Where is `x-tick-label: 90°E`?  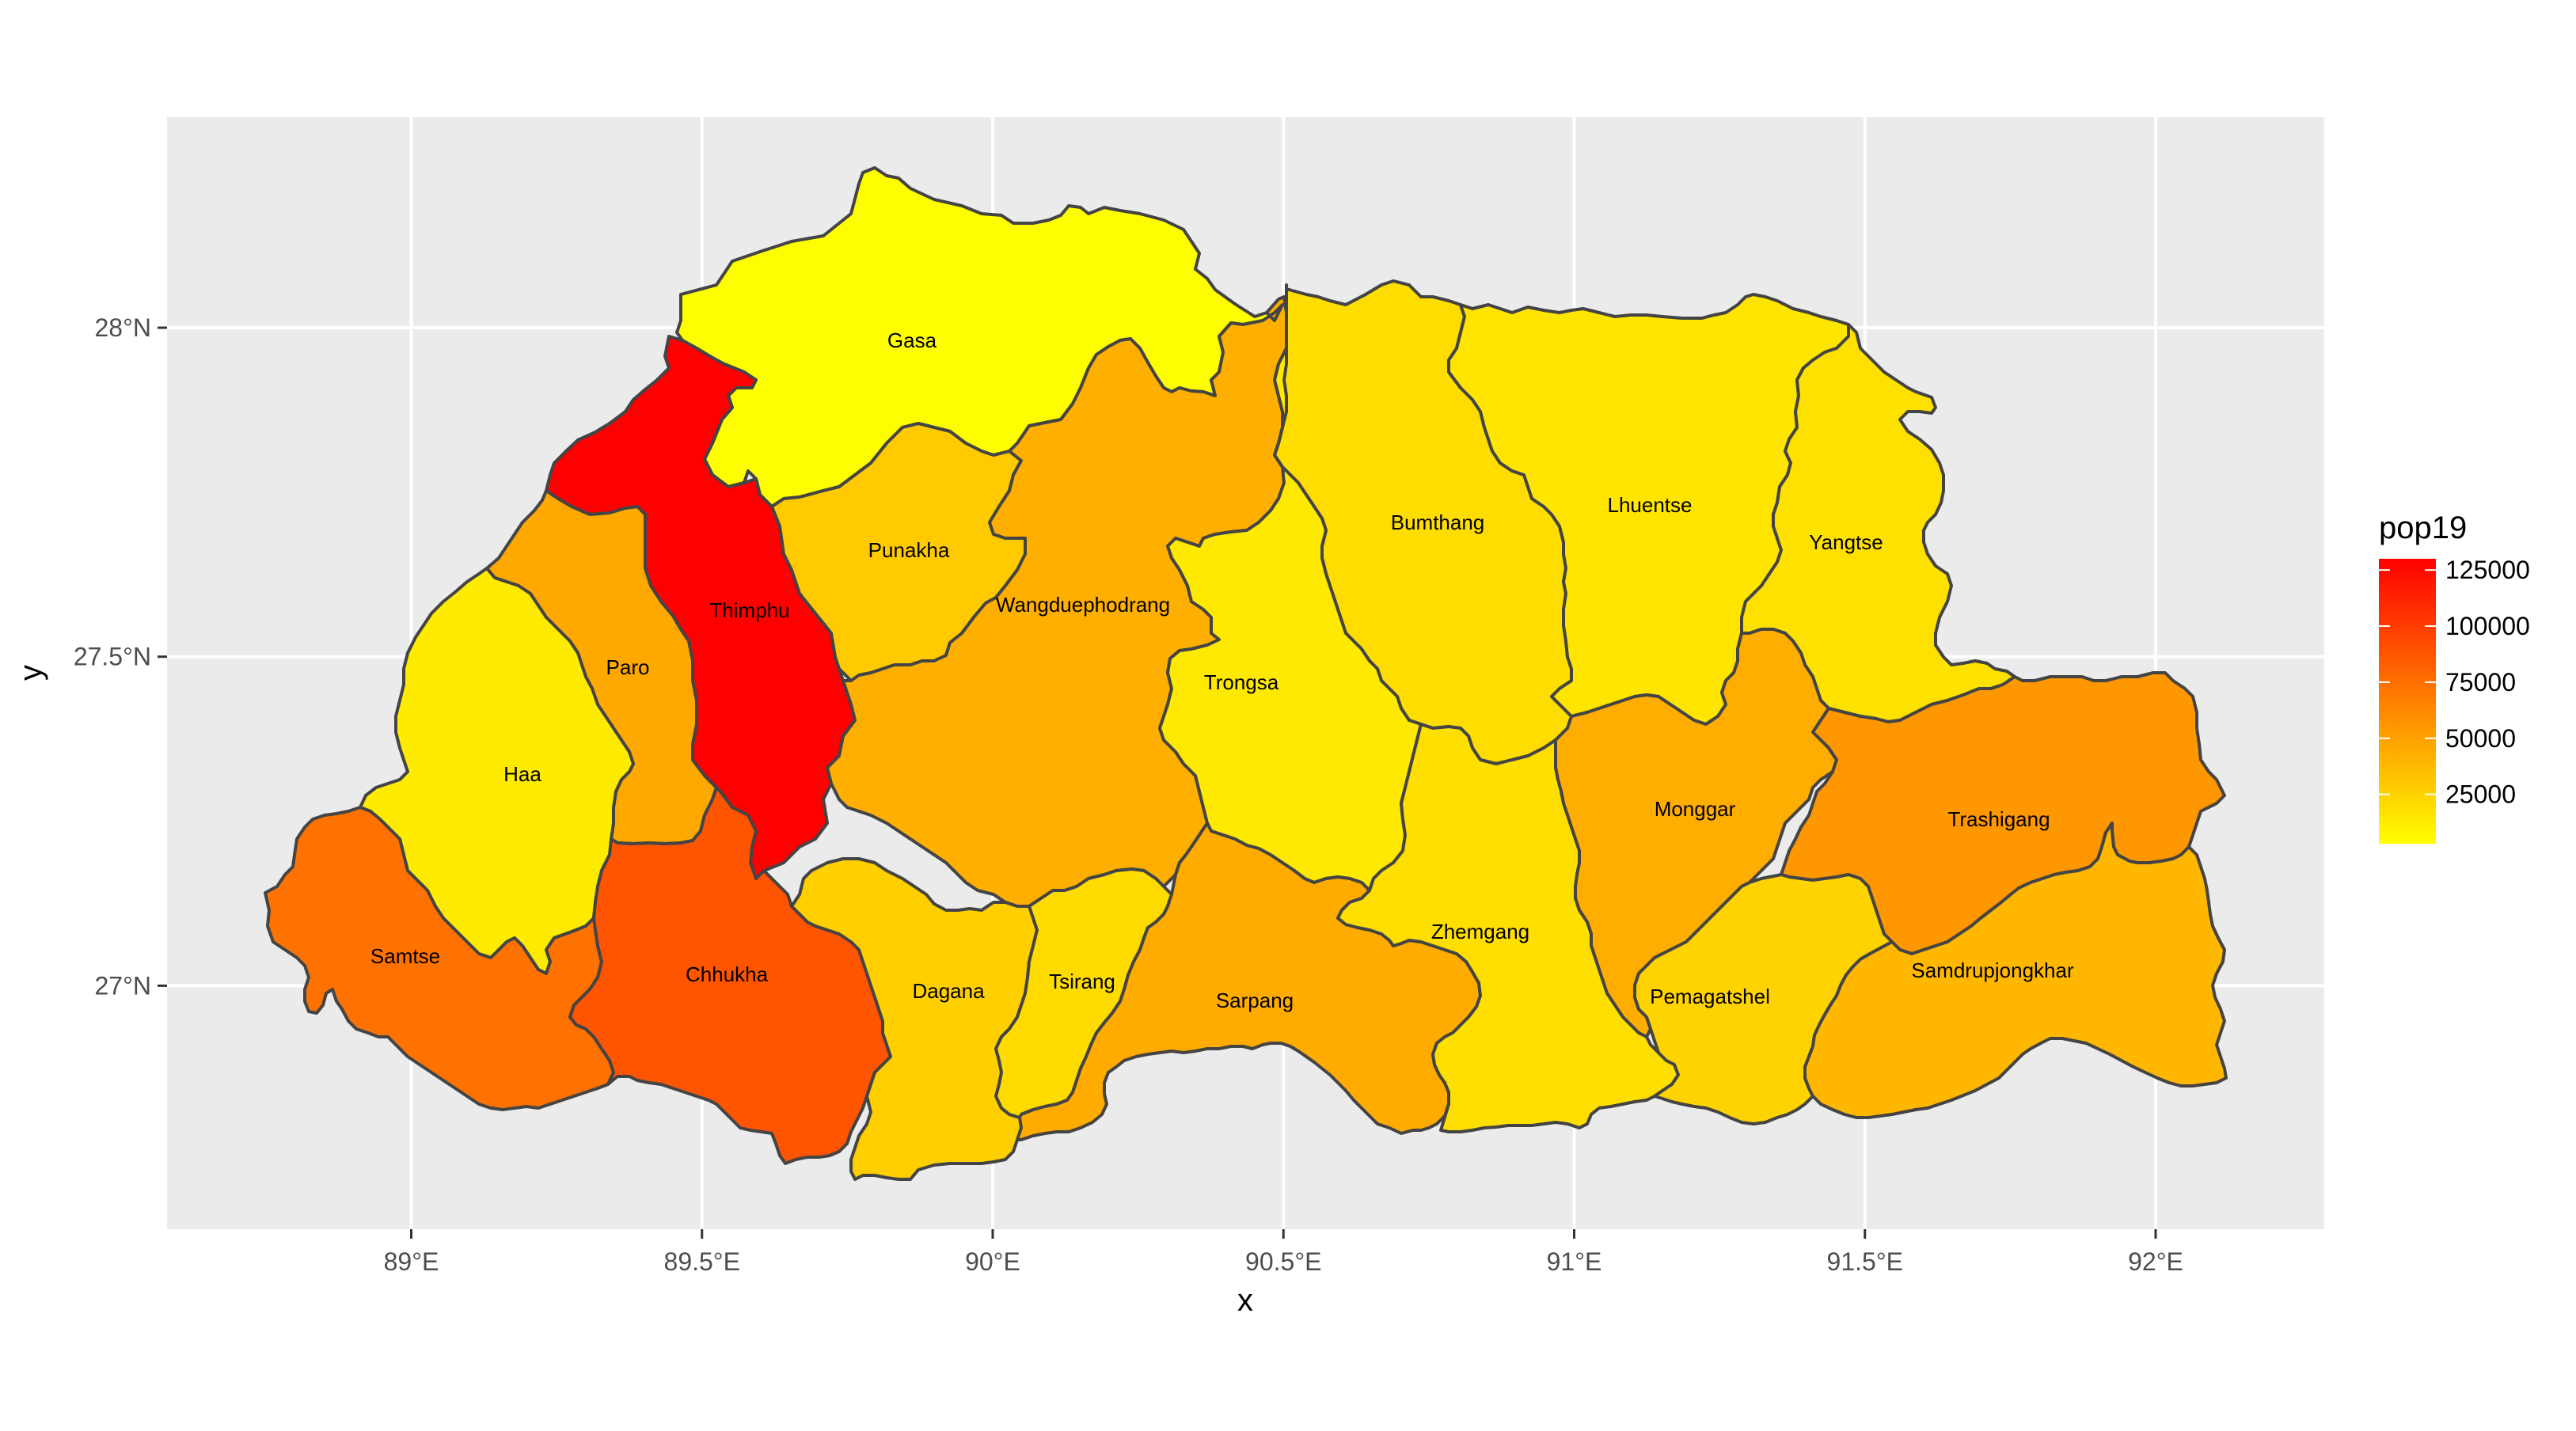
x-tick-label: 90°E is located at coordinates (992, 1261).